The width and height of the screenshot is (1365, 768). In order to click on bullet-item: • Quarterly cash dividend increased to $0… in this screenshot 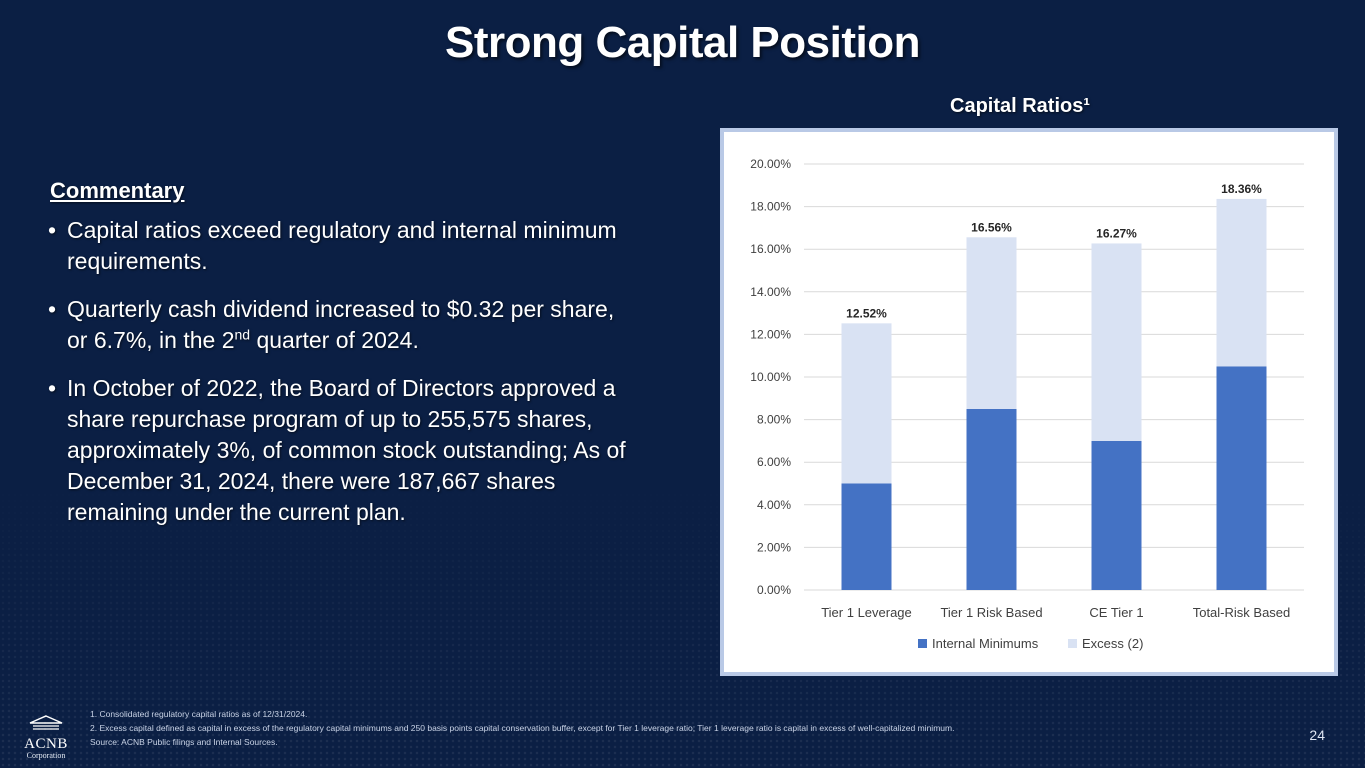, I will do `click(343, 325)`.